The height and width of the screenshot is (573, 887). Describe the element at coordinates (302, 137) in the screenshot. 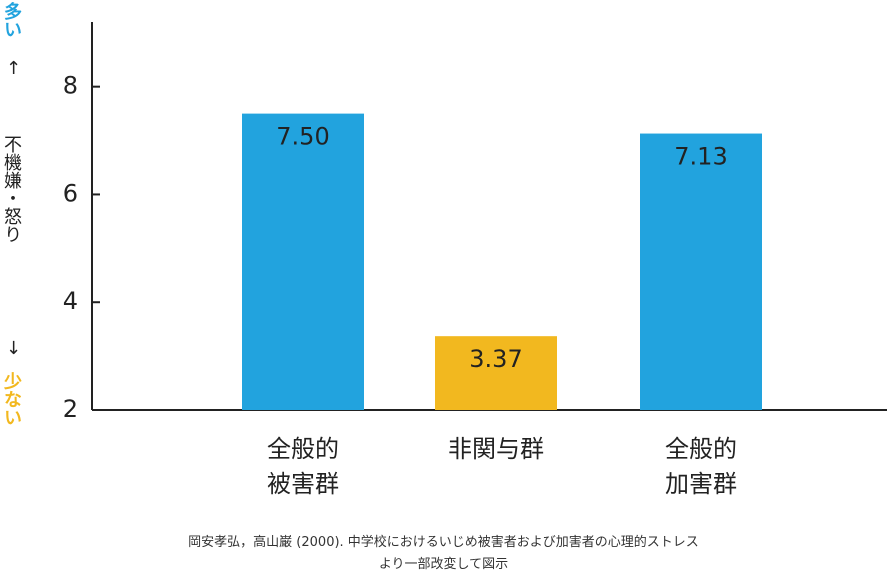

I see `value-label: 7.50` at that location.